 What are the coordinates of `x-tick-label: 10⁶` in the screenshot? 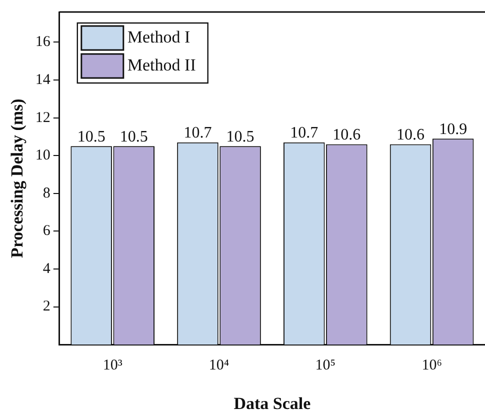 It's located at (432, 366).